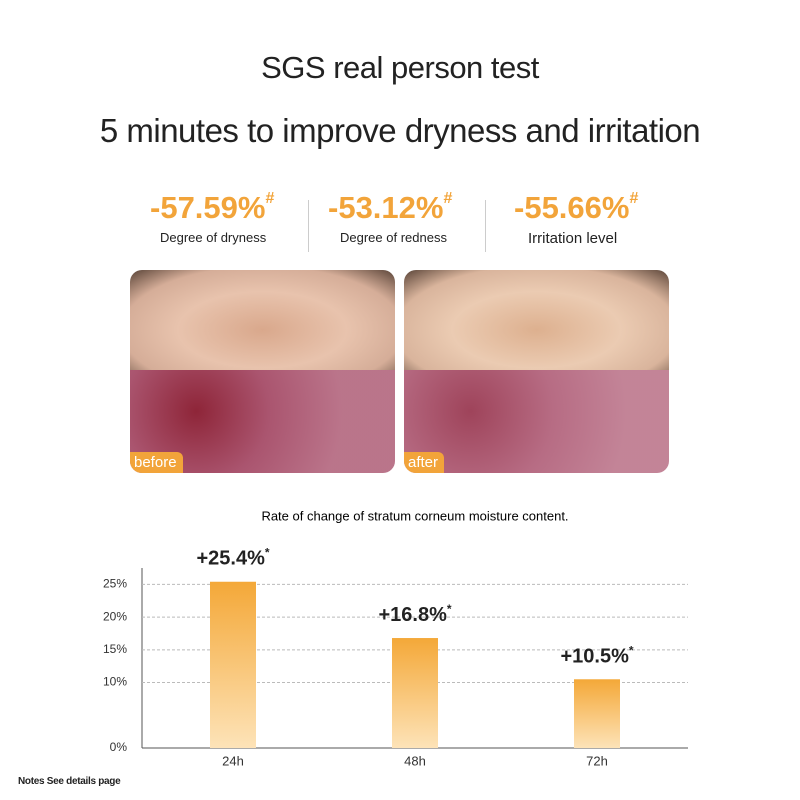 This screenshot has height=800, width=800. I want to click on stat-label: Degree of redness, so click(393, 237).